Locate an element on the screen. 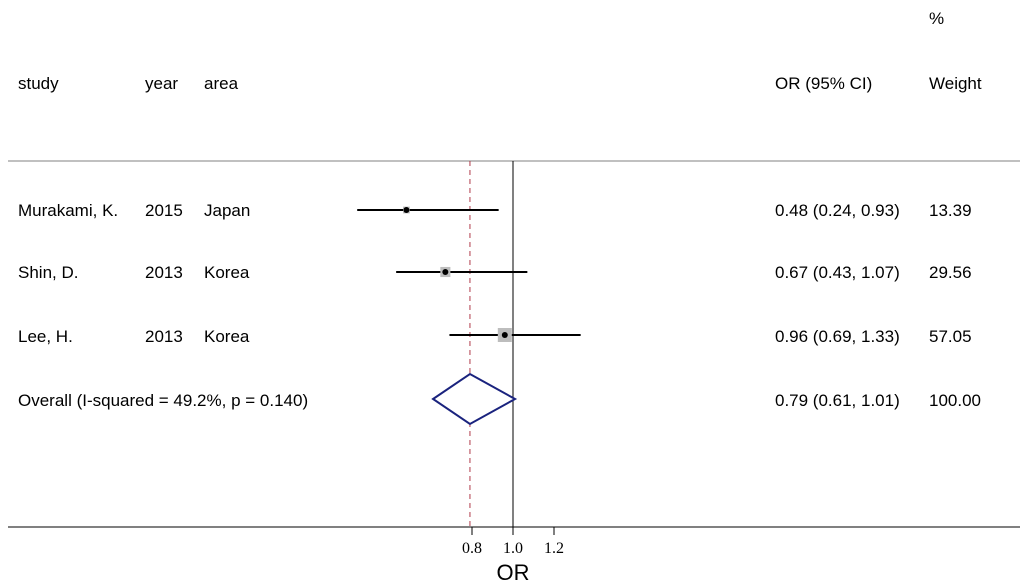 Image resolution: width=1024 pixels, height=588 pixels. overall-ci-text: 0.79 (0.61, 1.01) is located at coordinates (837, 400).